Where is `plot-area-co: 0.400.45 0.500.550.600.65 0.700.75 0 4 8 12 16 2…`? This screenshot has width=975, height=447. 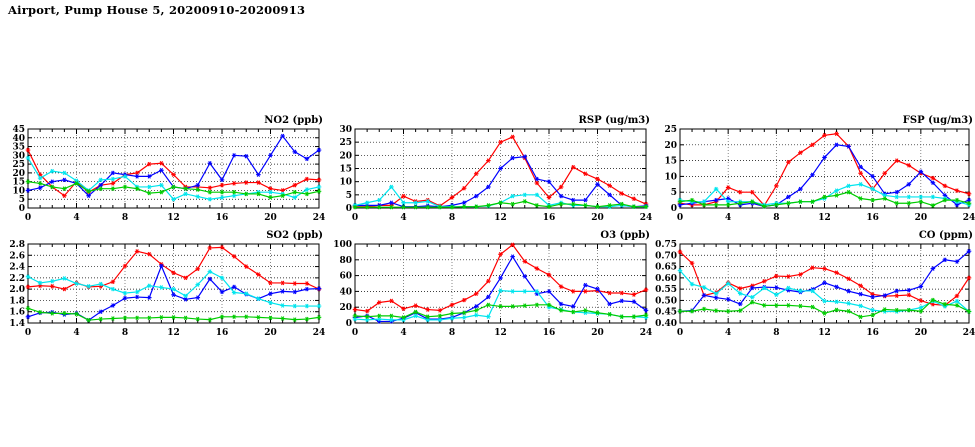 plot-area-co: 0.400.45 0.500.550.600.65 0.700.75 0 4 8 12 16 2… is located at coordinates (815, 289).